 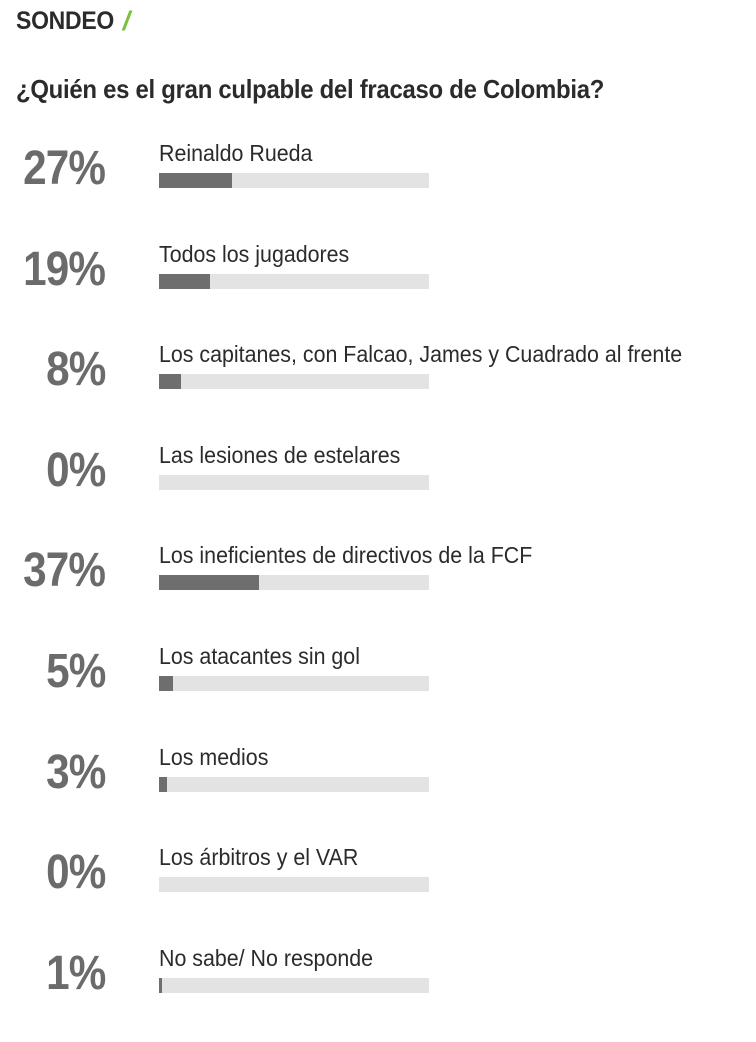 I want to click on poll-section-label: SONDEO, so click(x=65, y=20).